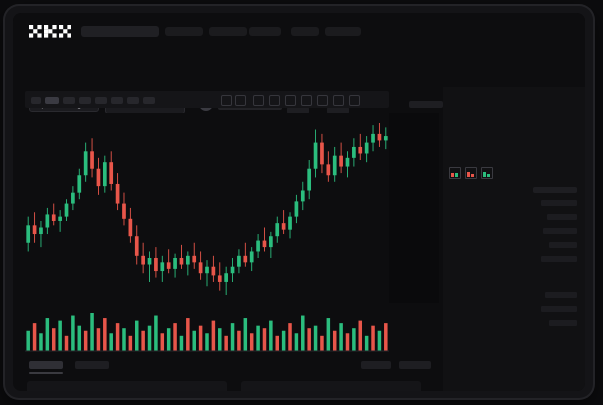  Describe the element at coordinates (354, 100) in the screenshot. I see `settings-icon` at that location.